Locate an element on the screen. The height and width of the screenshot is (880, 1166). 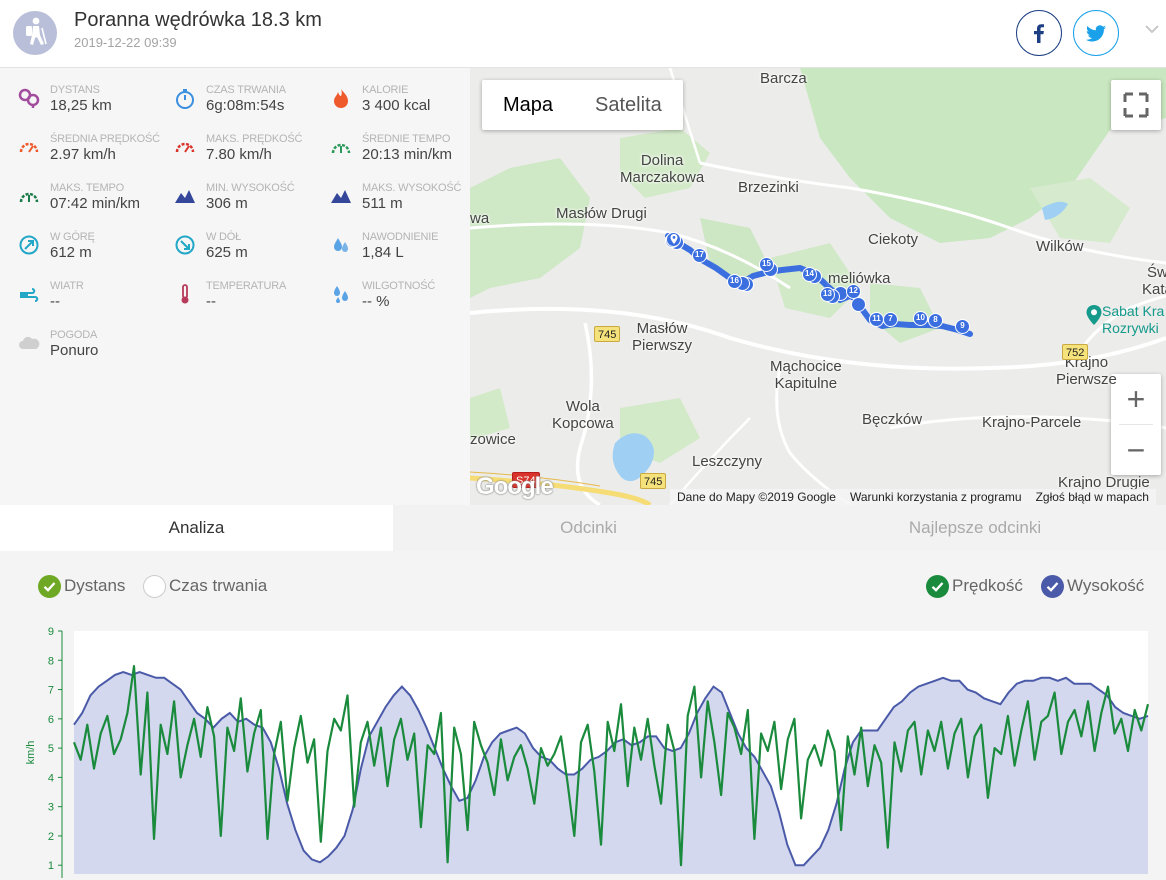
wind-icon is located at coordinates (29, 294).